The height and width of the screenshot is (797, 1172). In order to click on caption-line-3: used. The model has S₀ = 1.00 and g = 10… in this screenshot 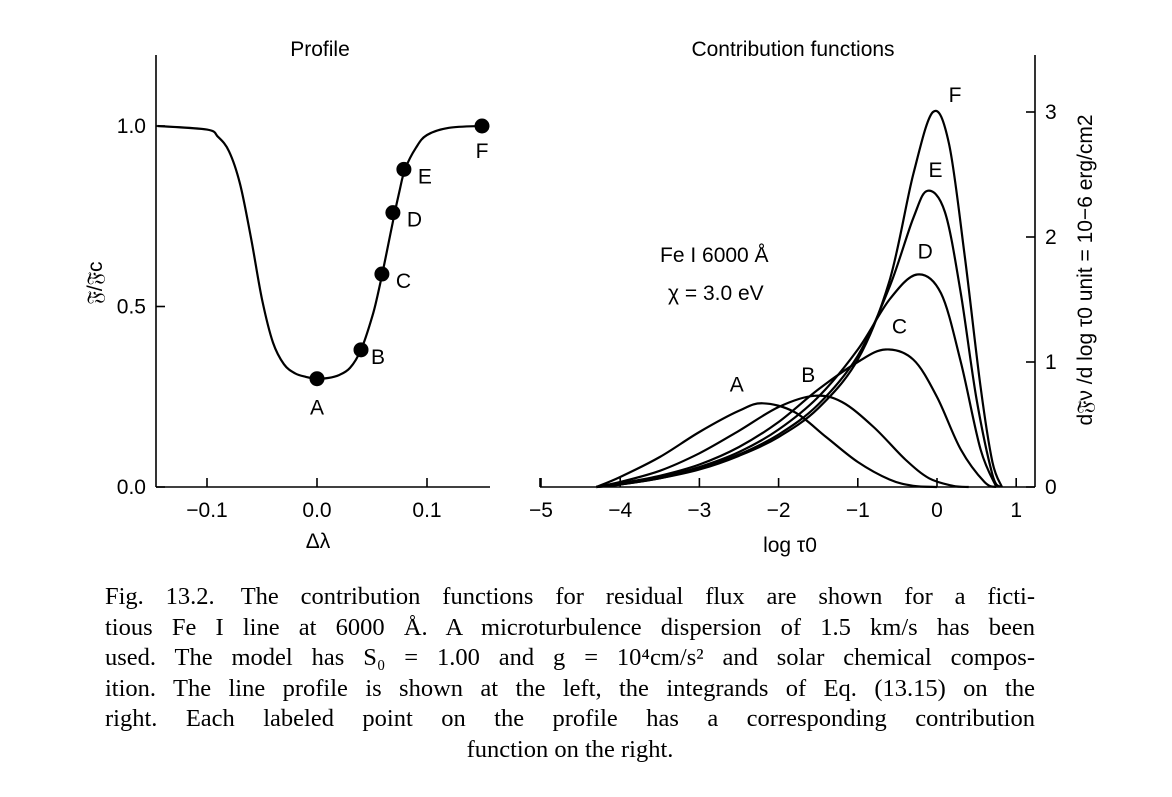, I will do `click(570, 657)`.